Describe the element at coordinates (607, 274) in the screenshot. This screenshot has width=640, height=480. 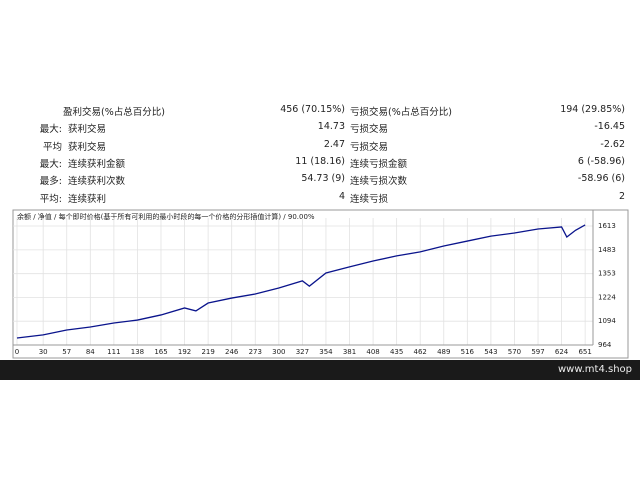
I see `y-tick-label: 1353` at that location.